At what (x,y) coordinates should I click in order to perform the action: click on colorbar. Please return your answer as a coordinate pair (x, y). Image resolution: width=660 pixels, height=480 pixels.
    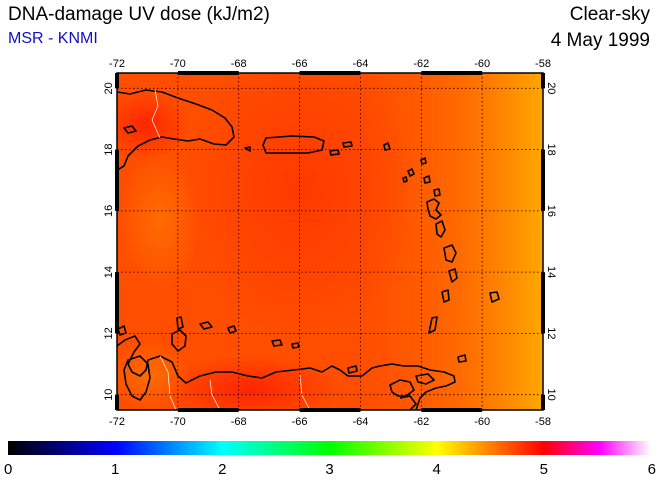
    Looking at the image, I should click on (329, 448).